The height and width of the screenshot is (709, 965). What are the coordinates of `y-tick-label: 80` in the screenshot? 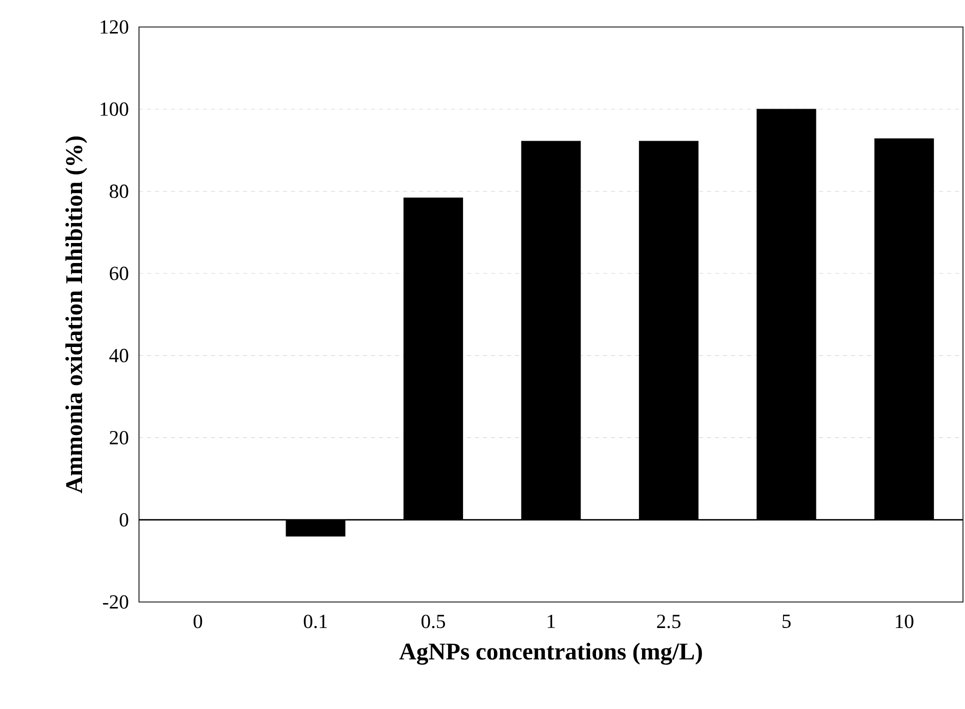 It's located at (119, 191).